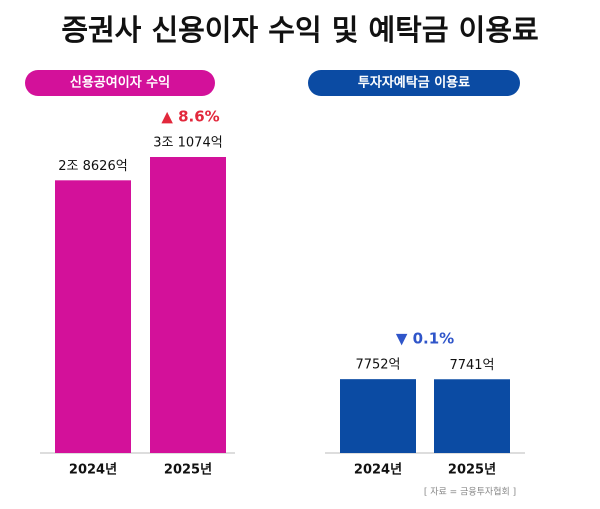  I want to click on change-annotation: ▼ 0.1%, so click(425, 339).